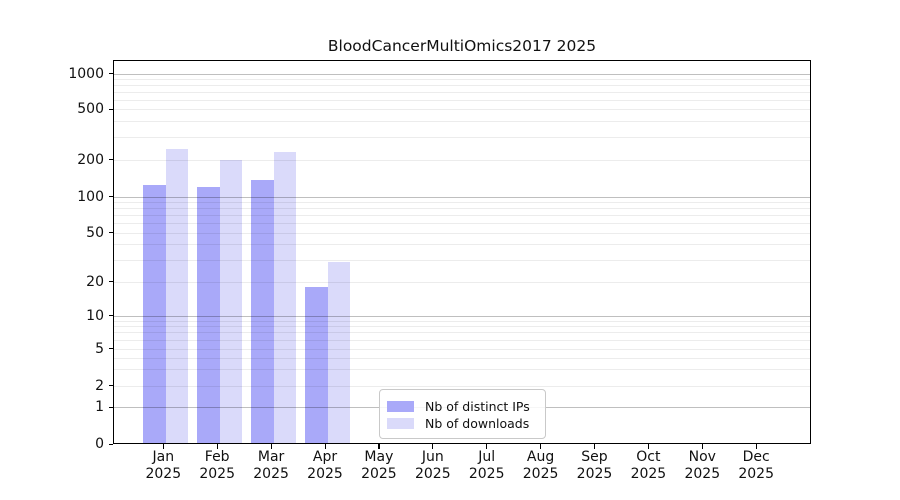 The height and width of the screenshot is (500, 900). What do you see at coordinates (99, 385) in the screenshot?
I see `y-tick-label: 2` at bounding box center [99, 385].